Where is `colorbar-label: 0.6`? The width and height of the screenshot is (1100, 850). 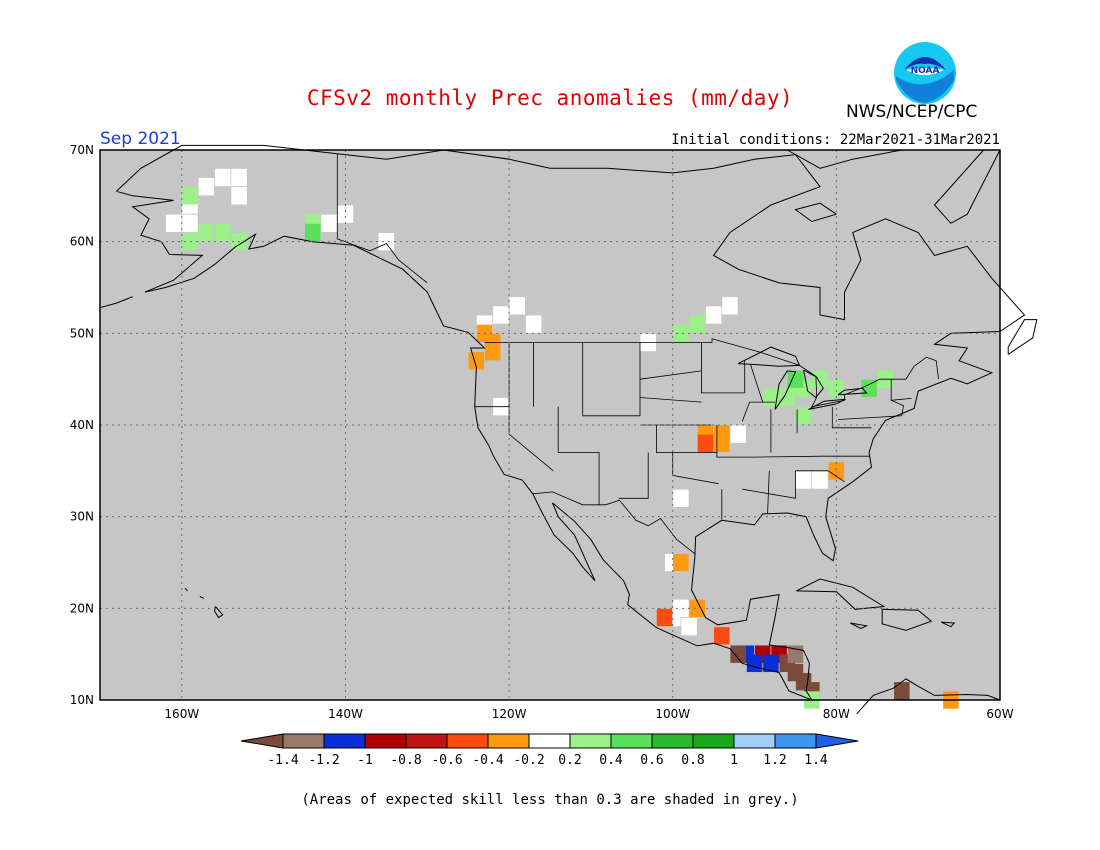
colorbar-label: 0.6 is located at coordinates (651, 760).